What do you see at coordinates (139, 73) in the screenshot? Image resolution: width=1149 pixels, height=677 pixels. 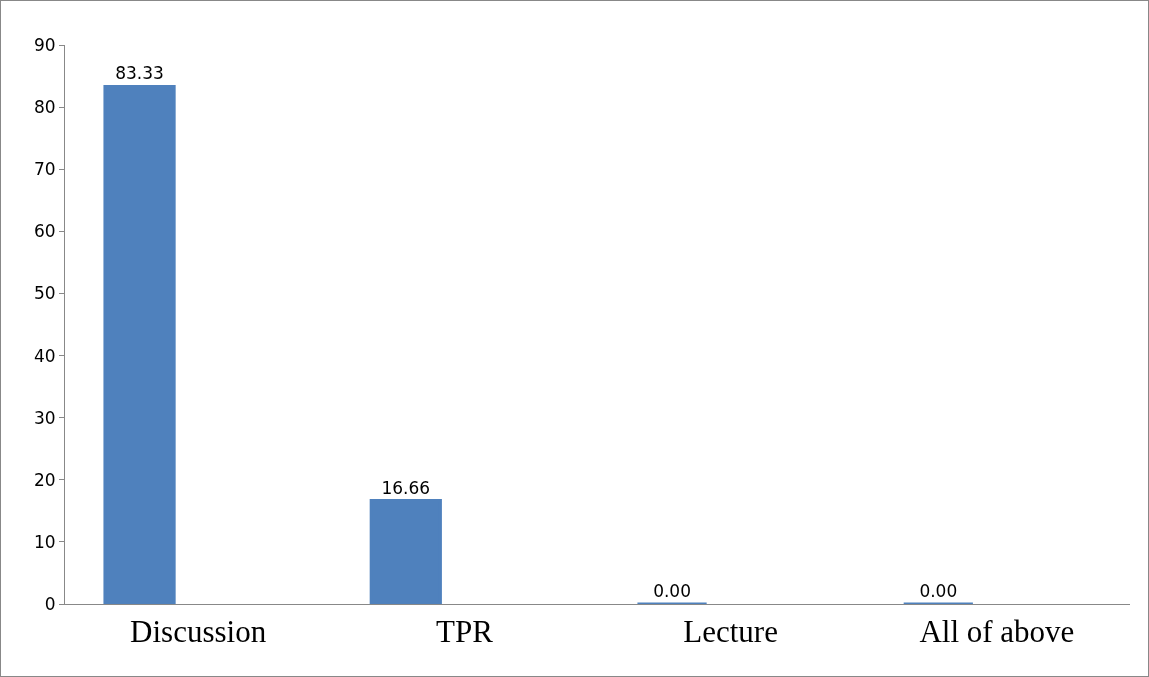 I see `data-label: 83.33` at bounding box center [139, 73].